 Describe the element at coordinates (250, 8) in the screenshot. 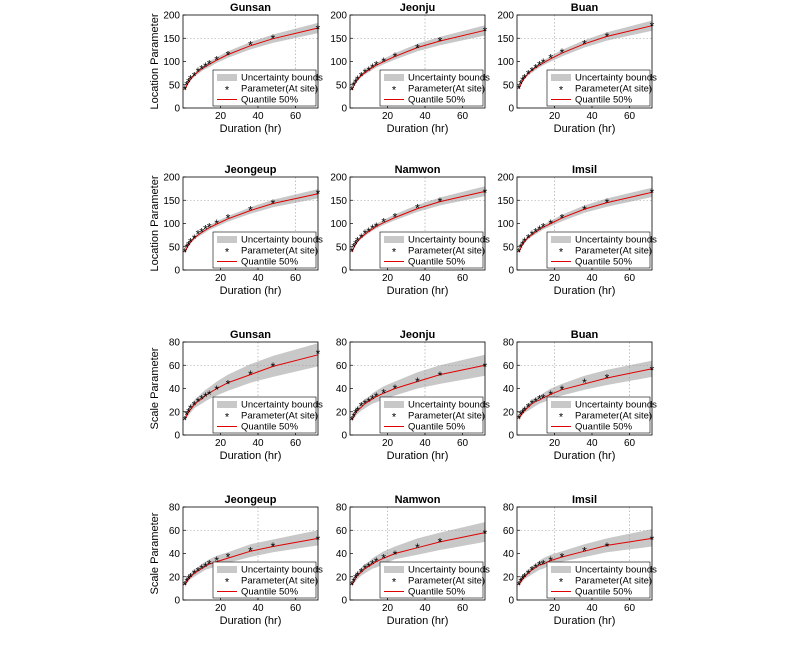

I see `chart-title: Gunsan` at that location.